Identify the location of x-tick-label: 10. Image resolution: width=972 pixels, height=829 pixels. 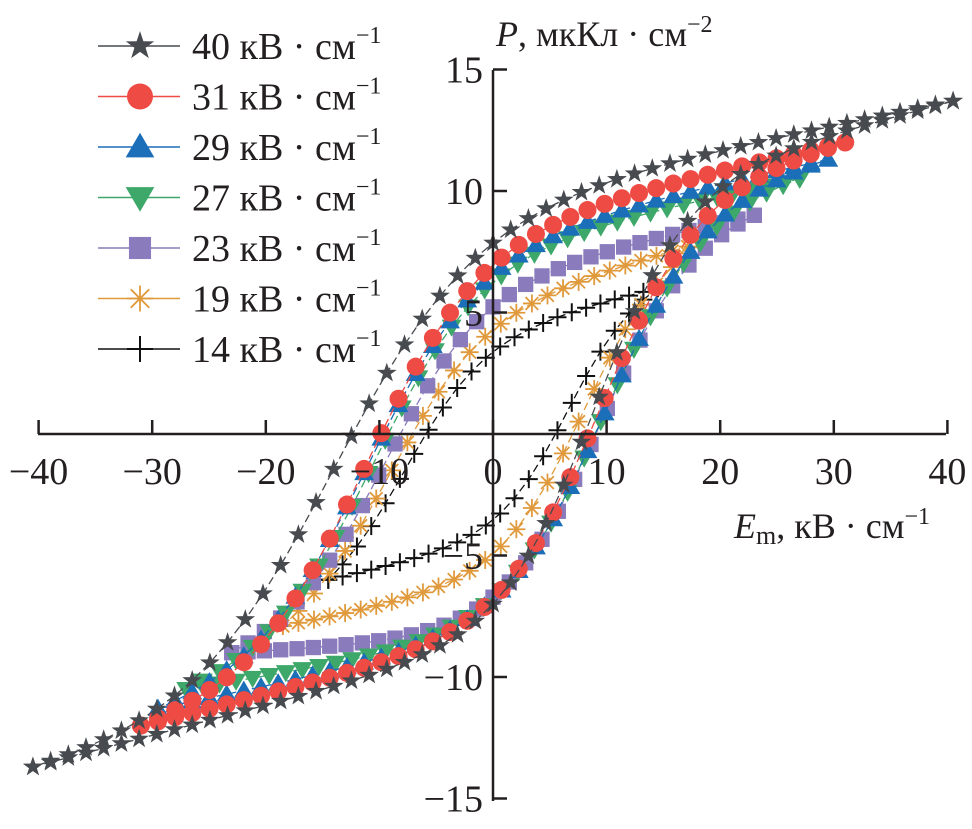
(607, 472).